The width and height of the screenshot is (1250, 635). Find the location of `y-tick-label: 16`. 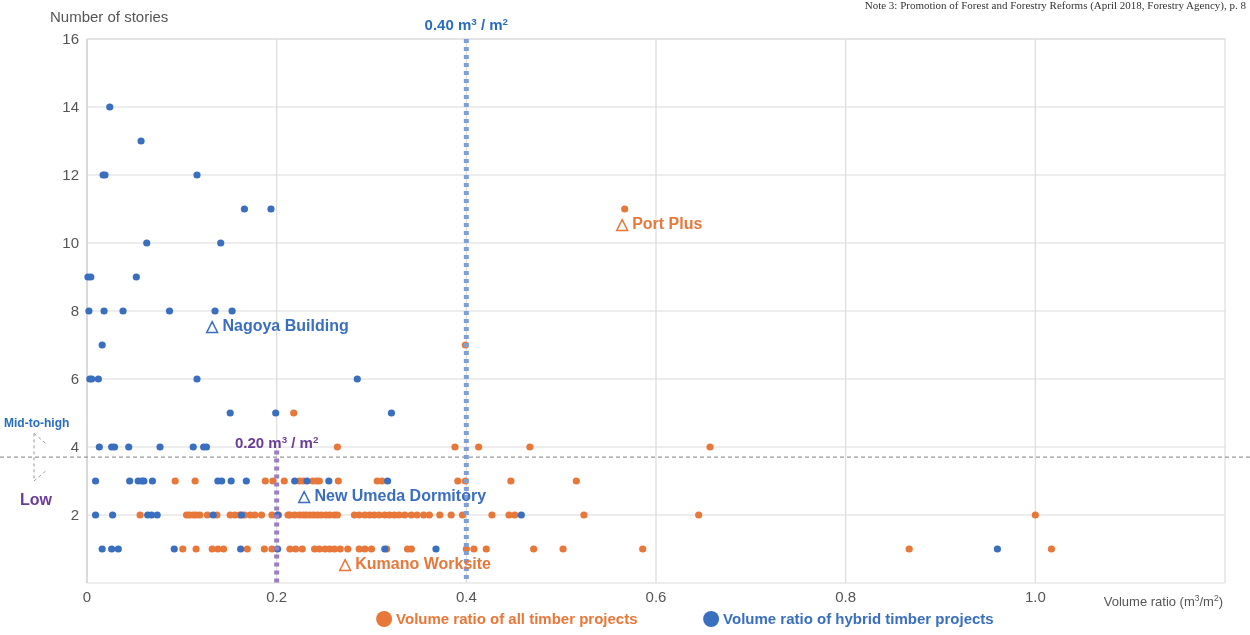

y-tick-label: 16 is located at coordinates (70, 39).